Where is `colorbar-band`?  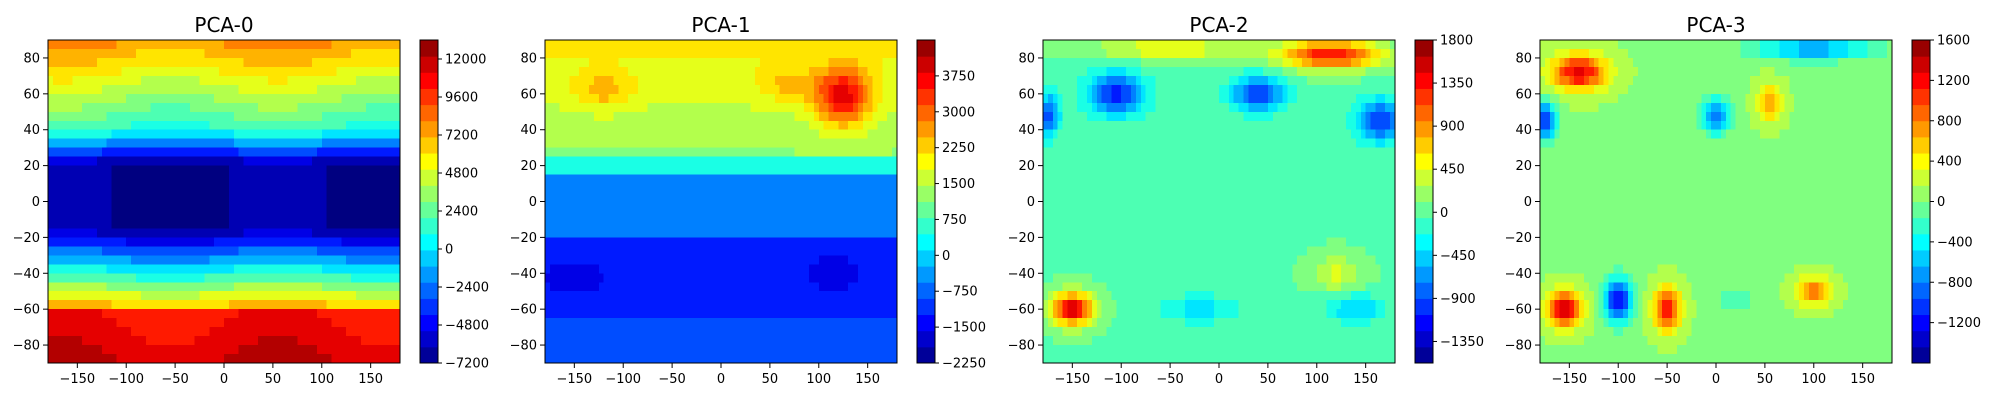 colorbar-band is located at coordinates (429, 80).